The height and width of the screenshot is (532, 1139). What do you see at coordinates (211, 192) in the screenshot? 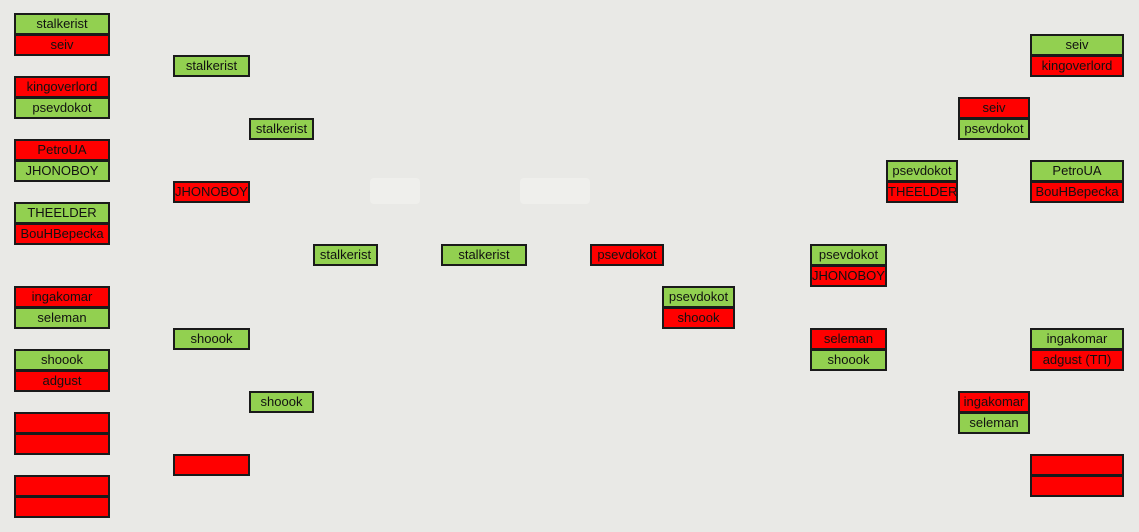
I see `match-l2-2: JHONOBOY` at bounding box center [211, 192].